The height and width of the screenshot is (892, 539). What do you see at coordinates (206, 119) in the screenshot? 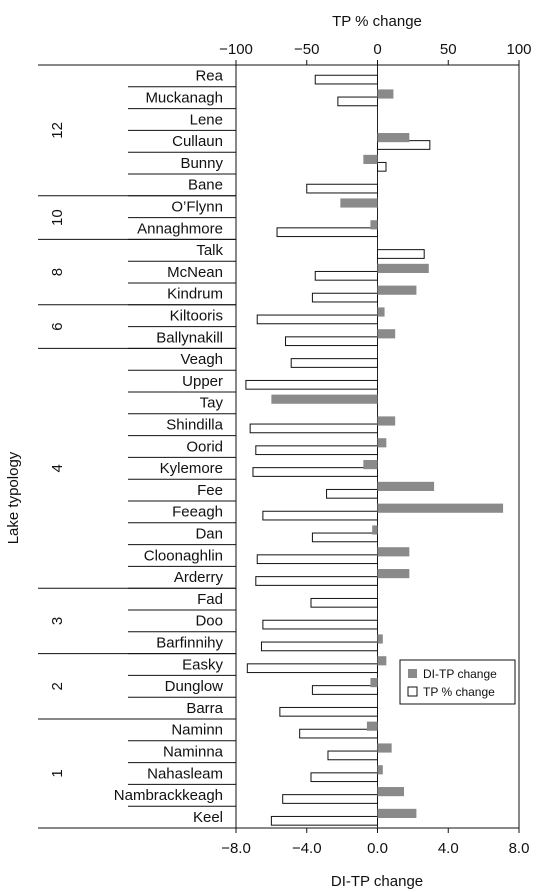
I see `category-label-2: Lene` at bounding box center [206, 119].